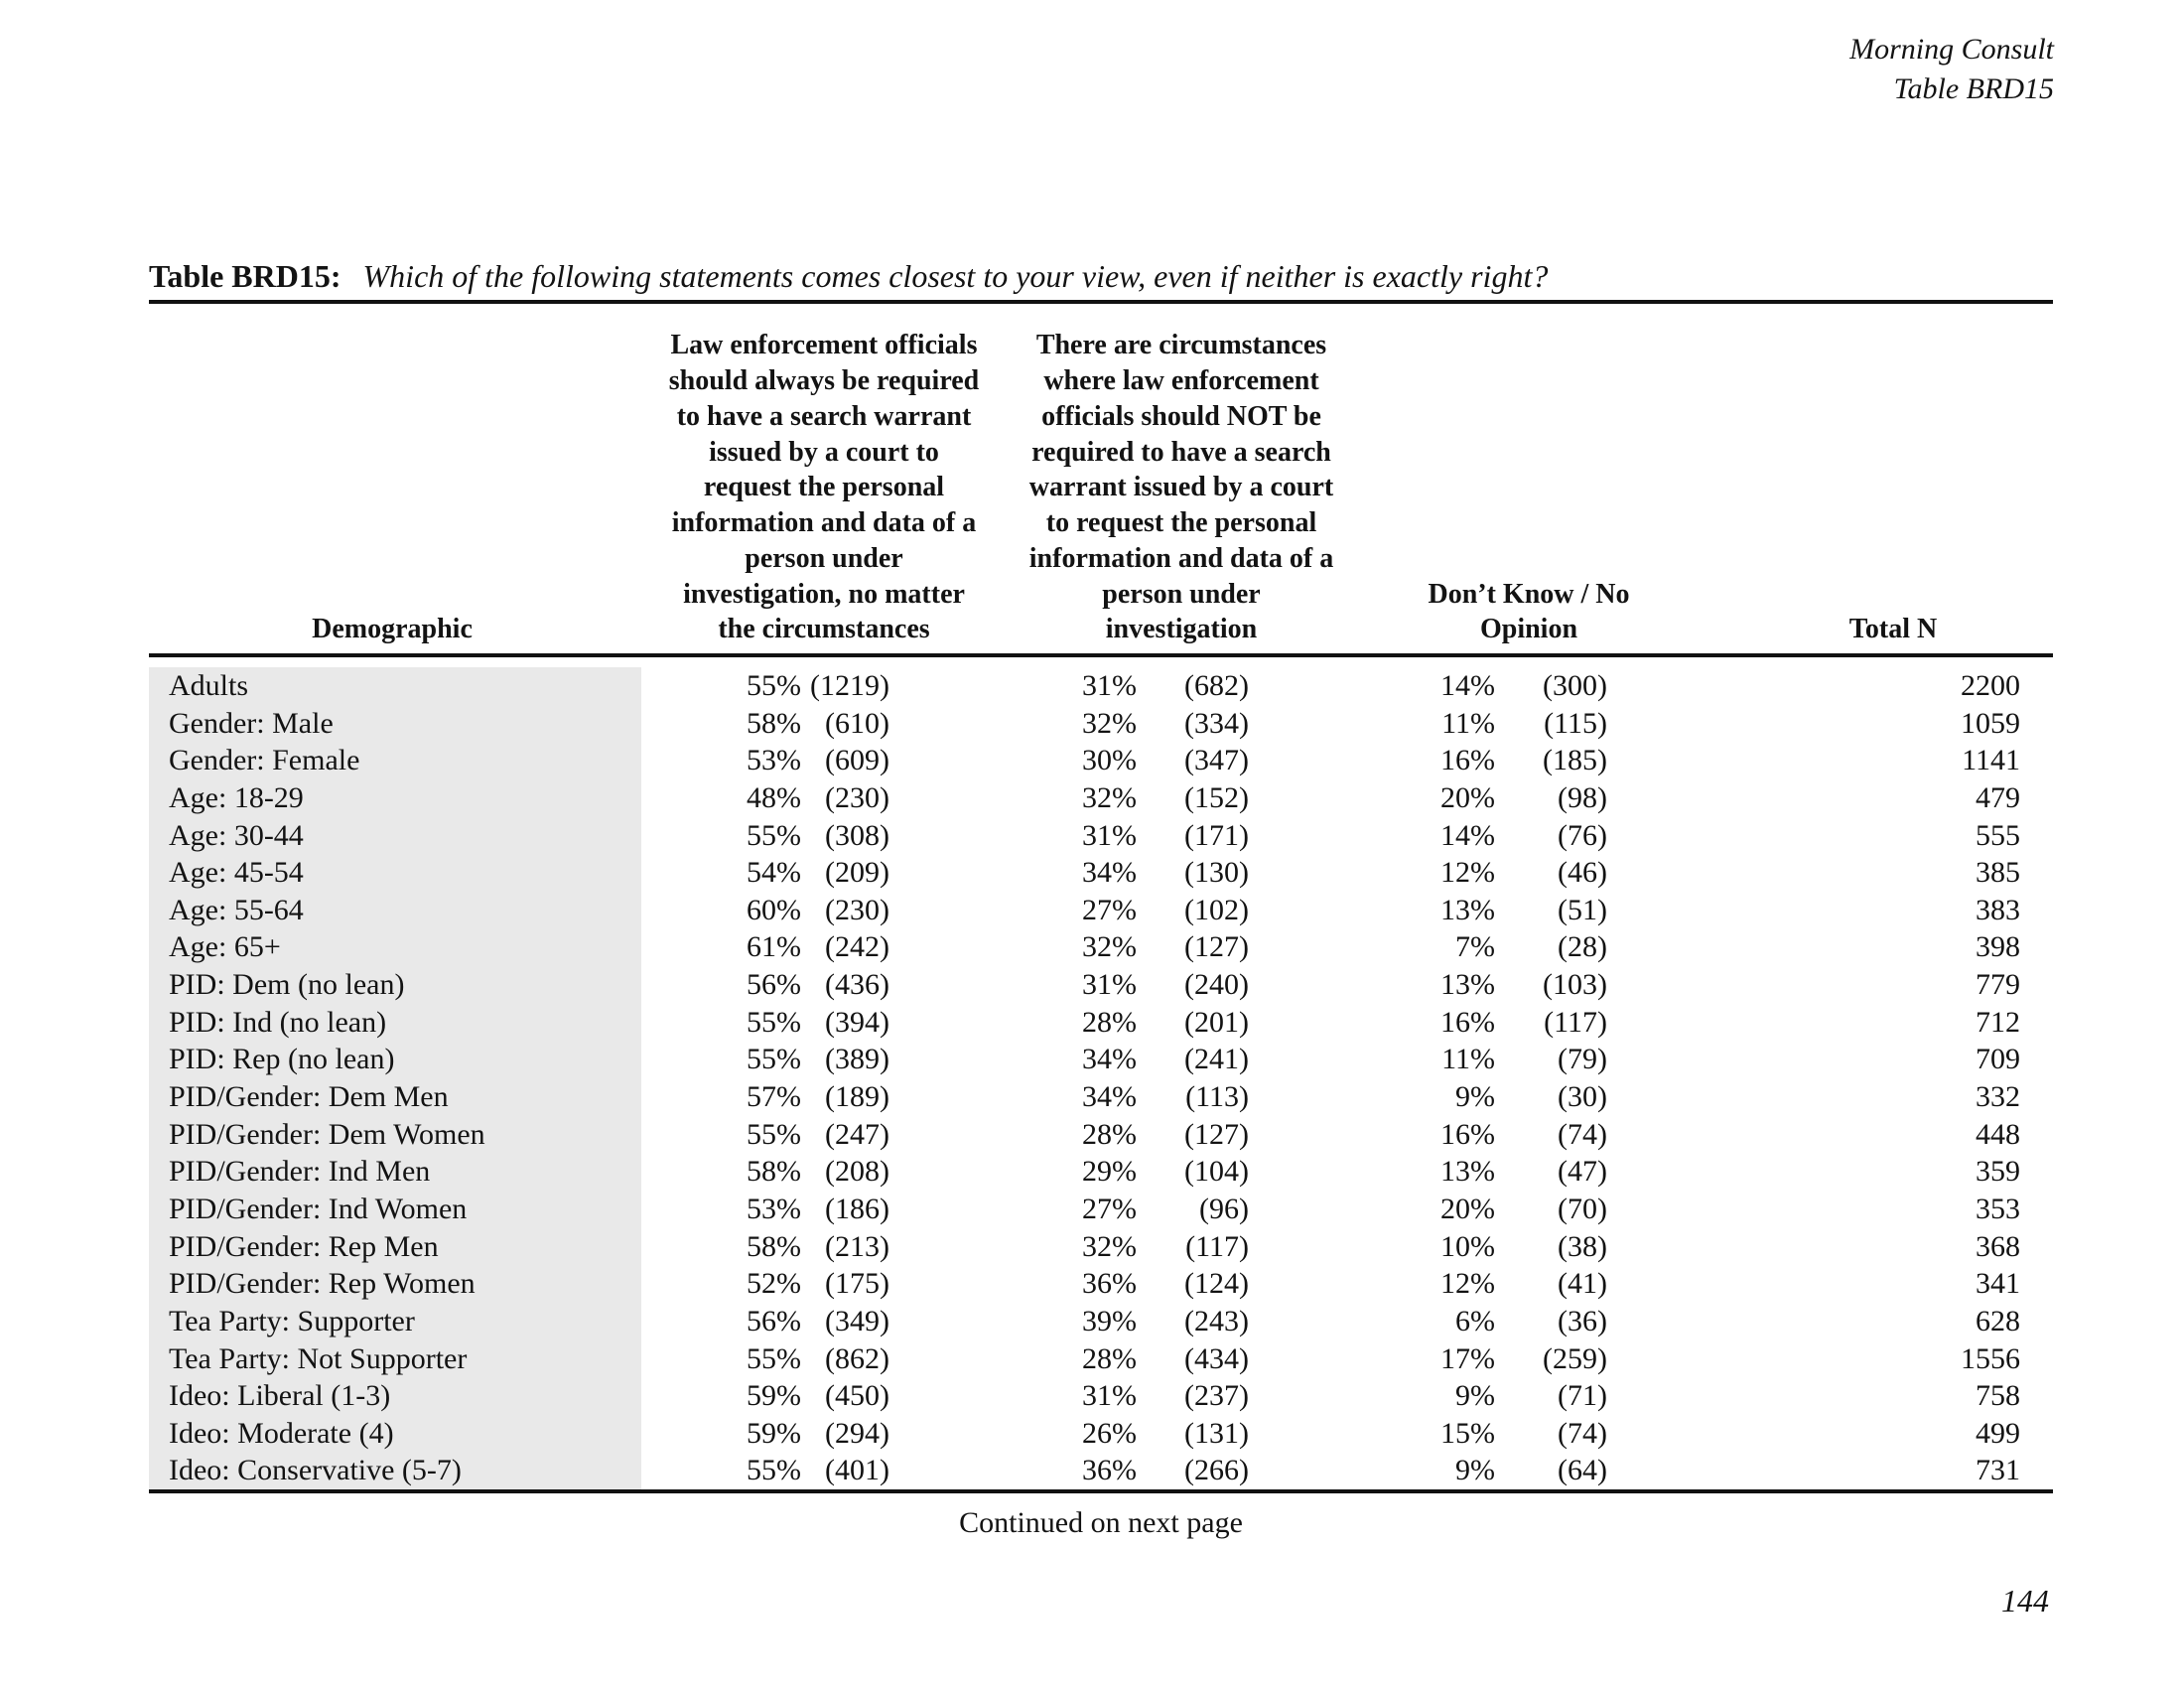 Image resolution: width=2184 pixels, height=1688 pixels. What do you see at coordinates (1216, 760) in the screenshot?
I see `statement2-n-cell: (347)` at bounding box center [1216, 760].